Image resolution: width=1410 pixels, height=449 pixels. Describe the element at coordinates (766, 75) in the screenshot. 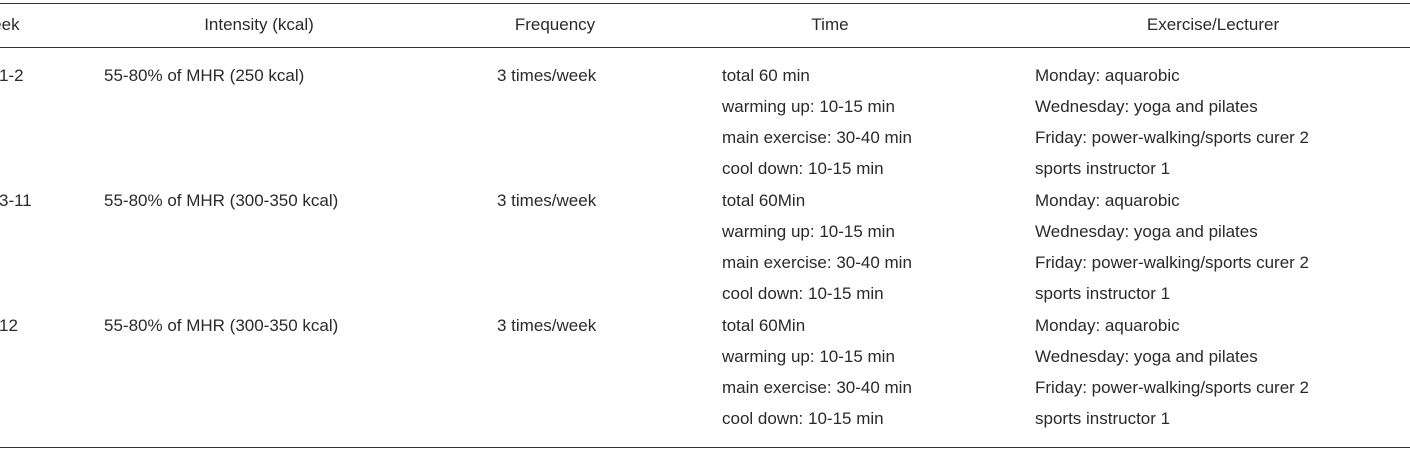

I see `cell-line: total 60 min` at that location.